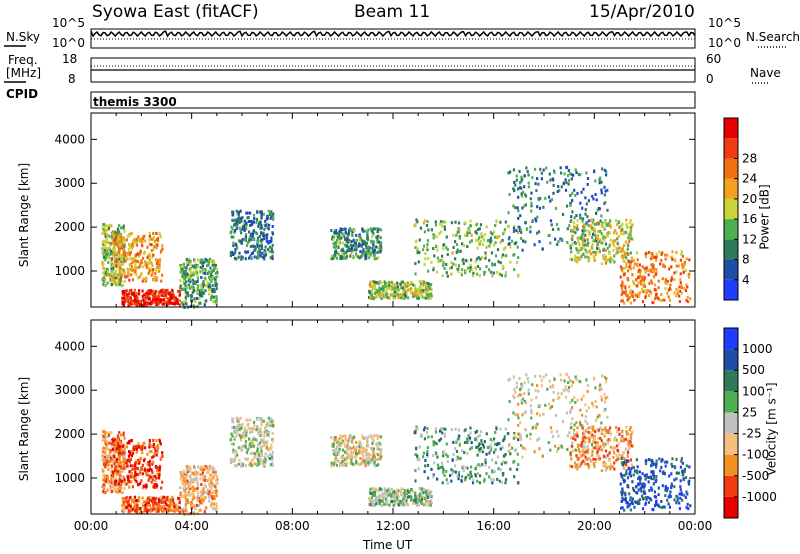  What do you see at coordinates (749, 158) in the screenshot?
I see `power-colorbar-tick: 28` at bounding box center [749, 158].